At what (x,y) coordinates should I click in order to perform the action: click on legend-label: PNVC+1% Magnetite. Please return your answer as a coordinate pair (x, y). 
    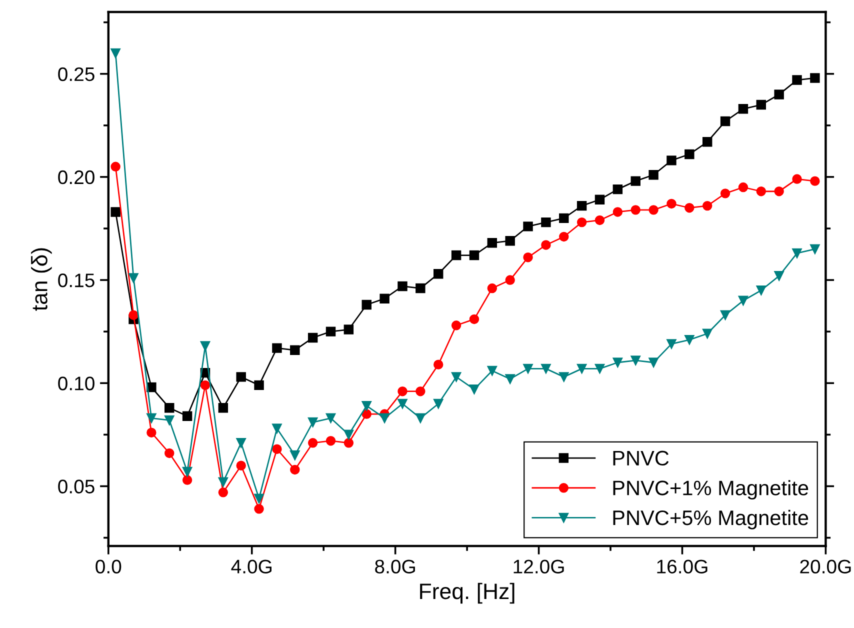
    Looking at the image, I should click on (710, 490).